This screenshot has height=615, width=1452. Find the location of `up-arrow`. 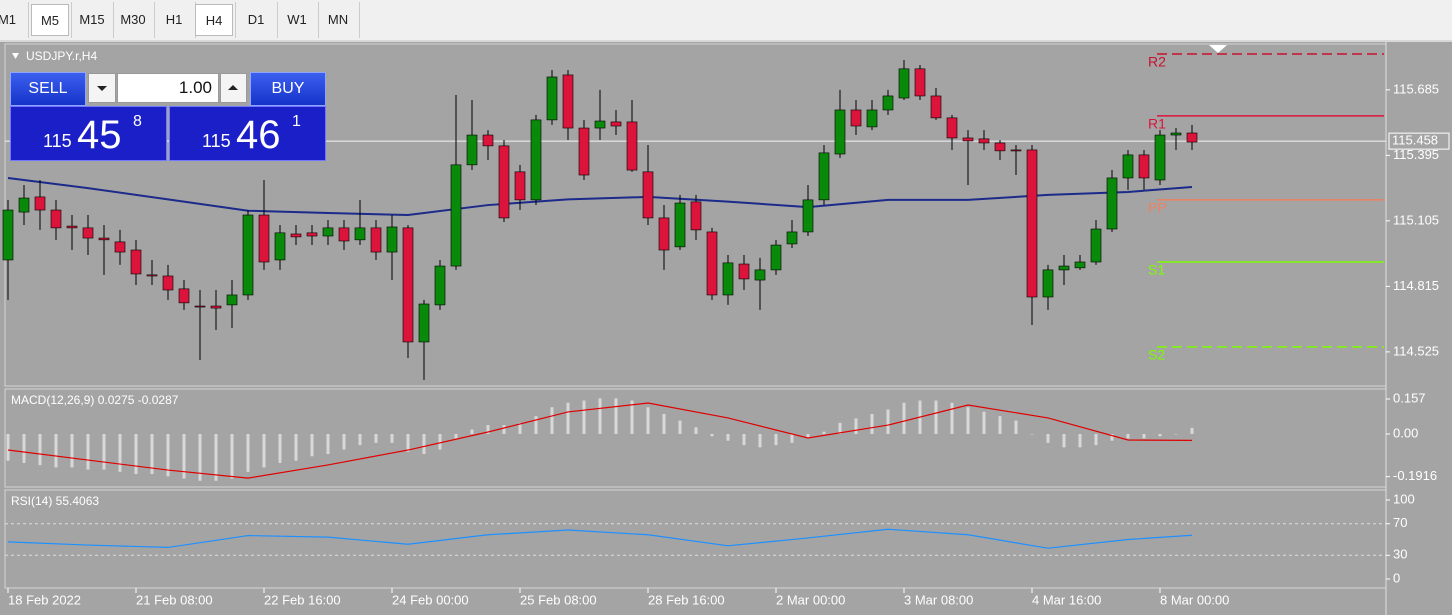

up-arrow is located at coordinates (233, 87).